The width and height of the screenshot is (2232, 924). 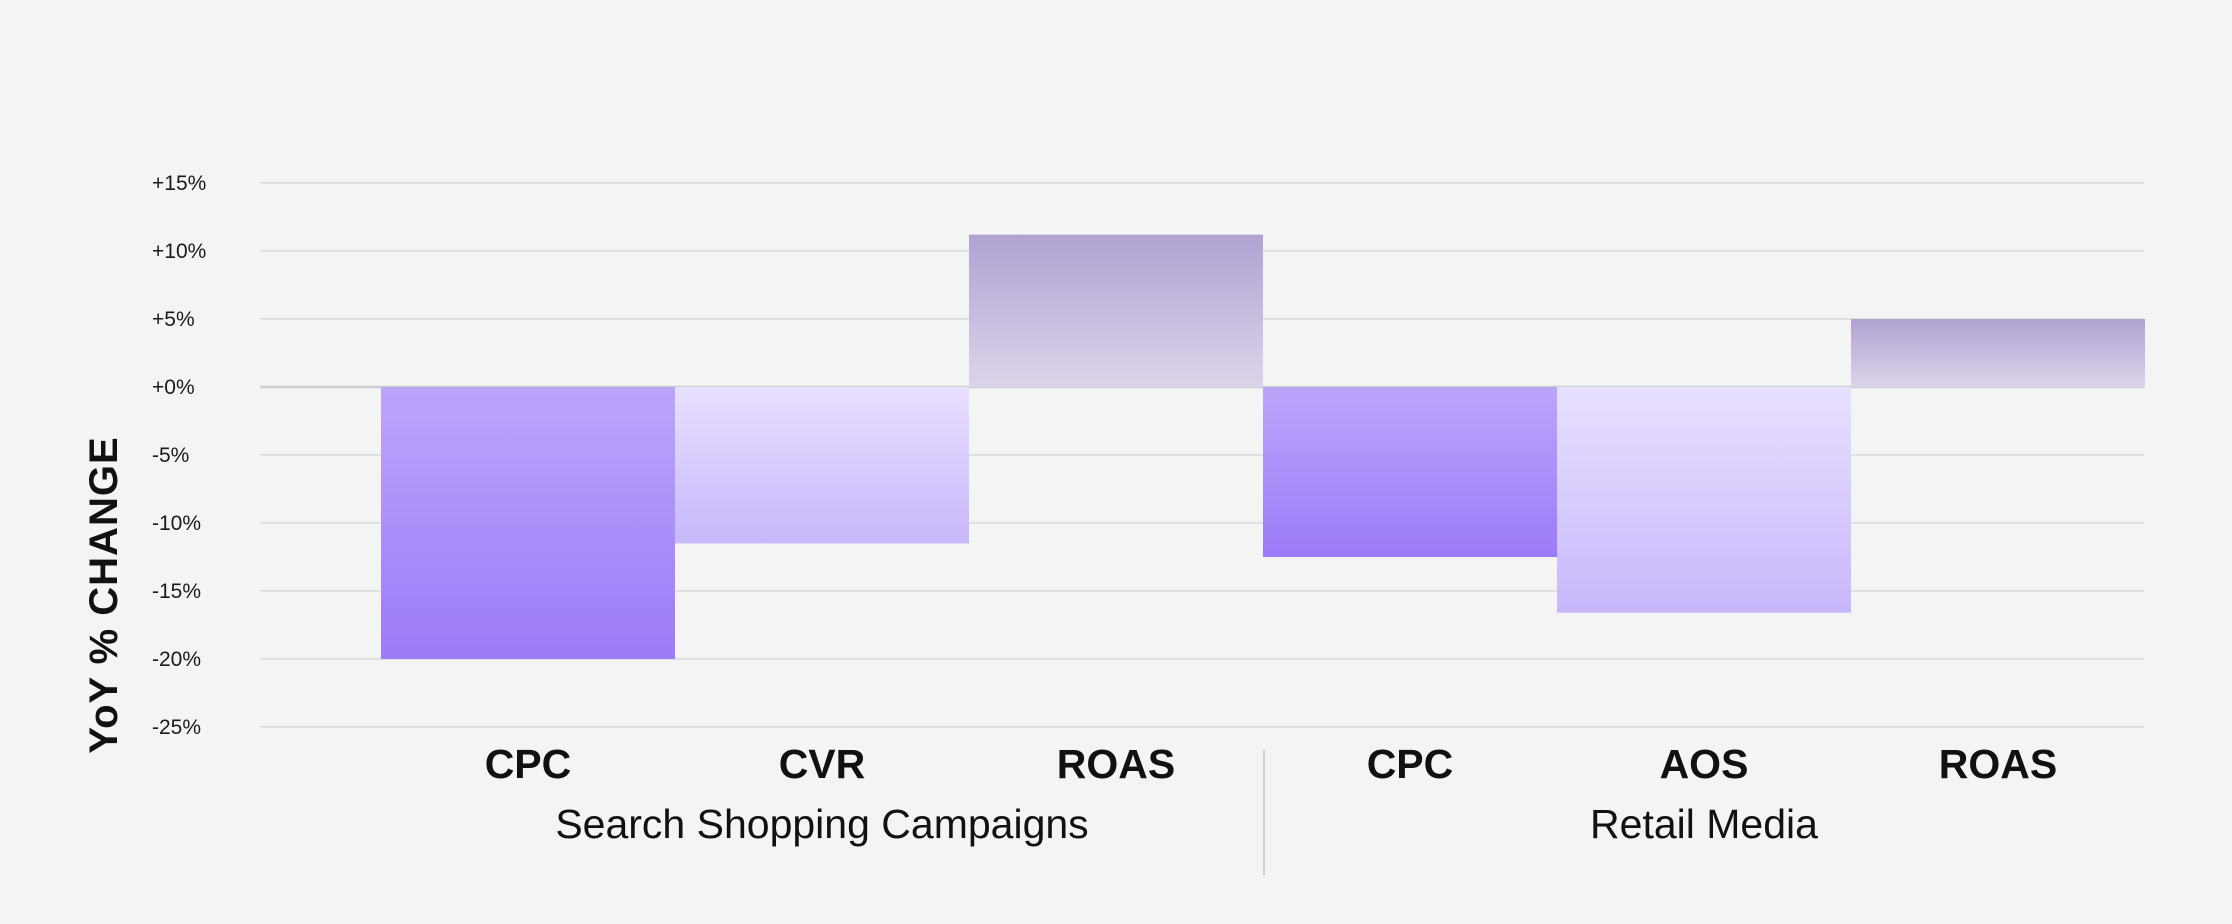 I want to click on y-tick-label: -5%, so click(x=170, y=455).